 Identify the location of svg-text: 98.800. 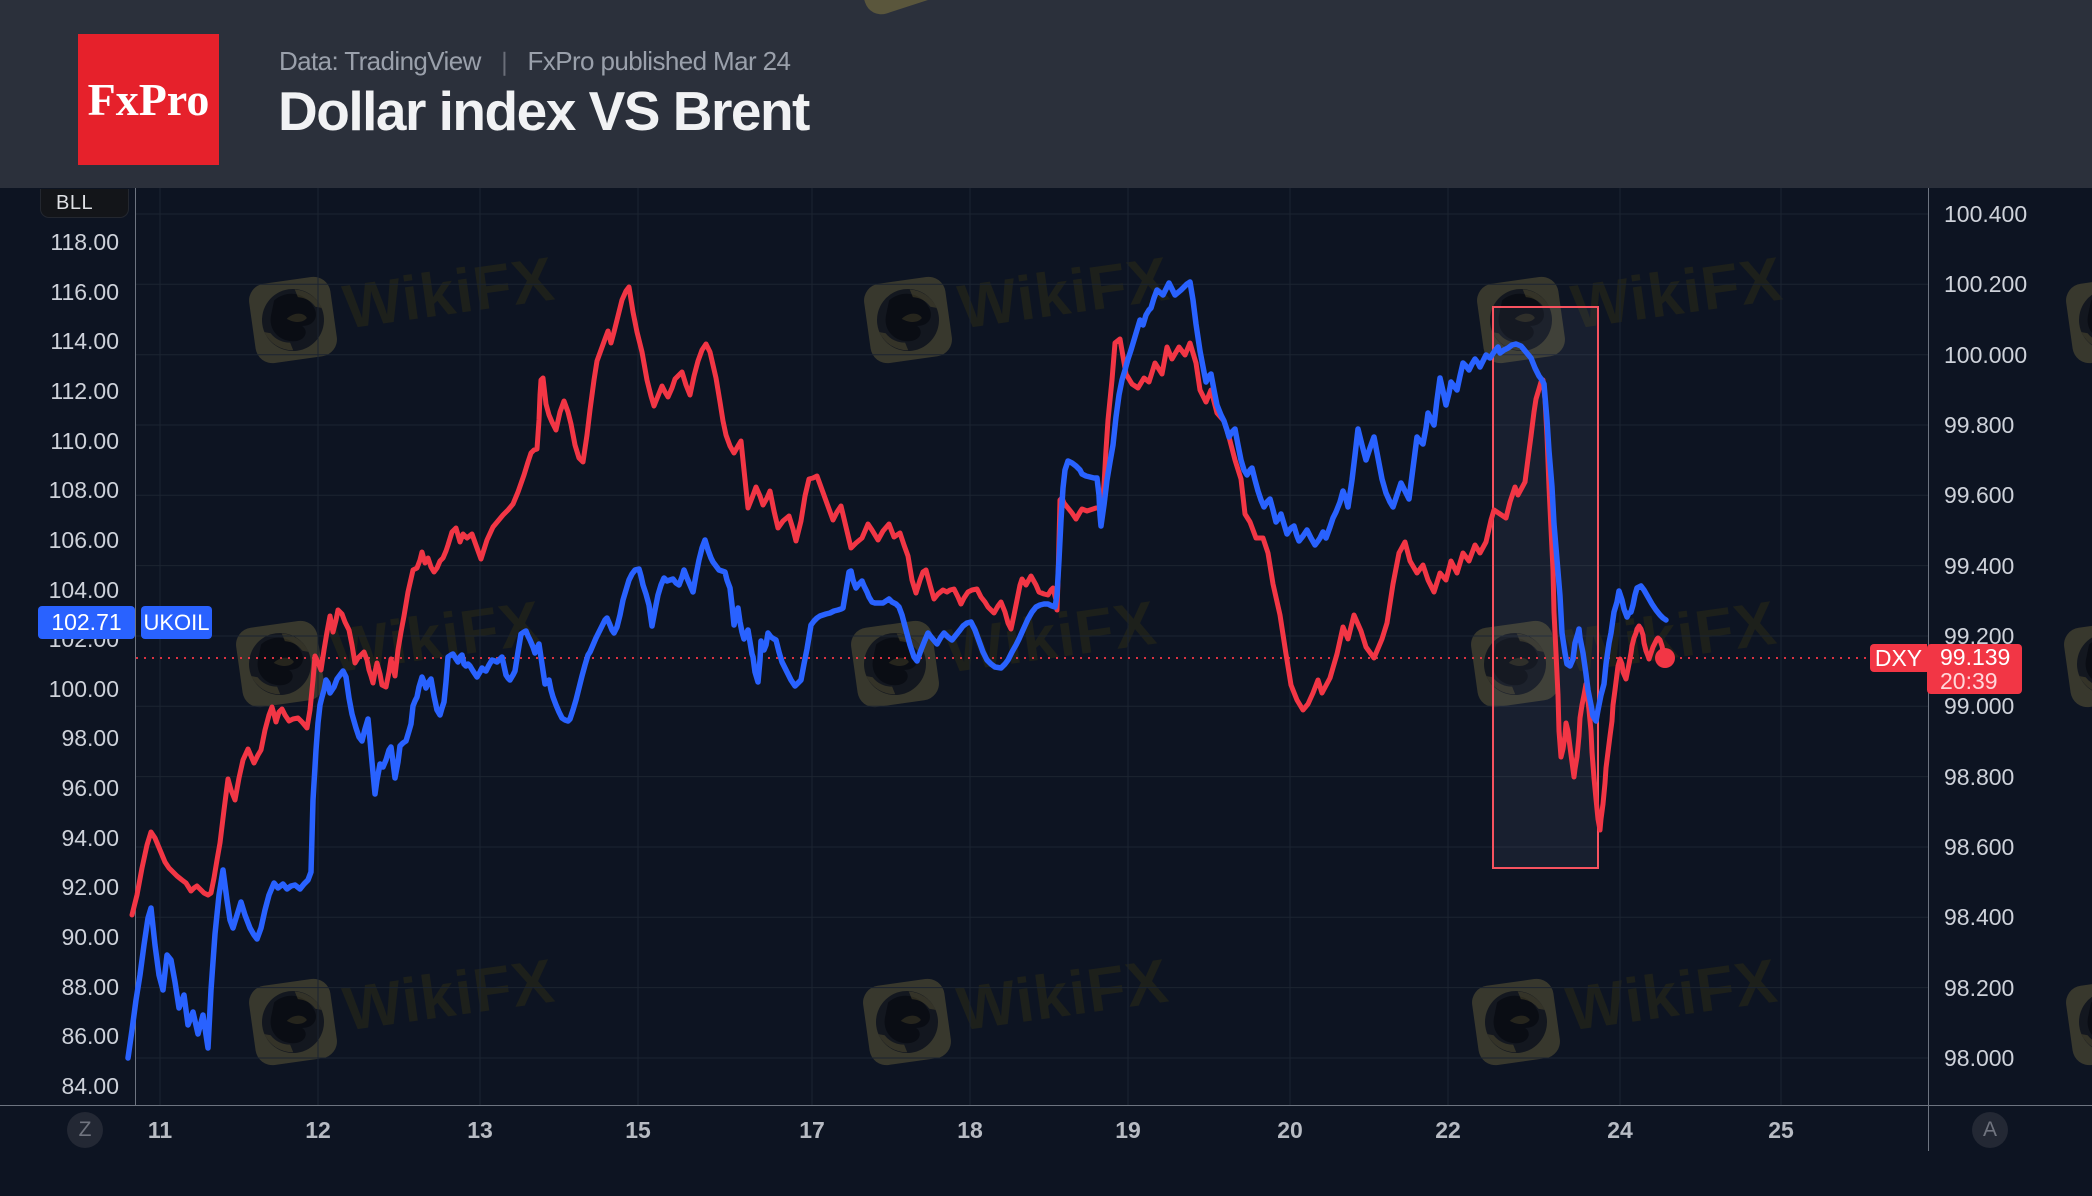
(1979, 777).